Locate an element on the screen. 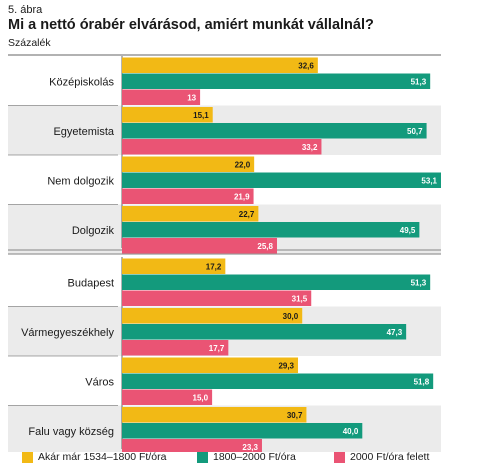 Image resolution: width=484 pixels, height=473 pixels. legend-item-series-3: 2000 Ft/óra felett is located at coordinates (381, 457).